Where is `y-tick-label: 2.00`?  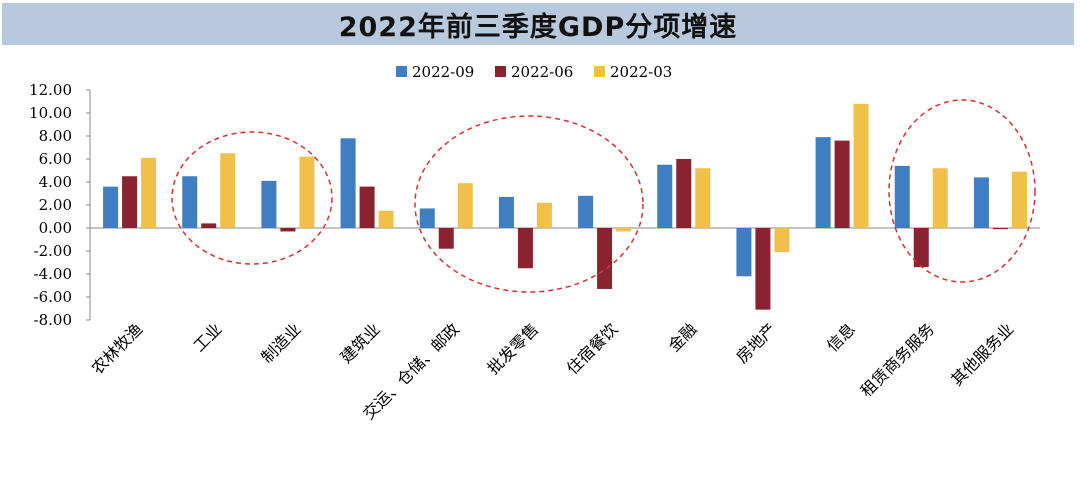
y-tick-label: 2.00 is located at coordinates (55, 205).